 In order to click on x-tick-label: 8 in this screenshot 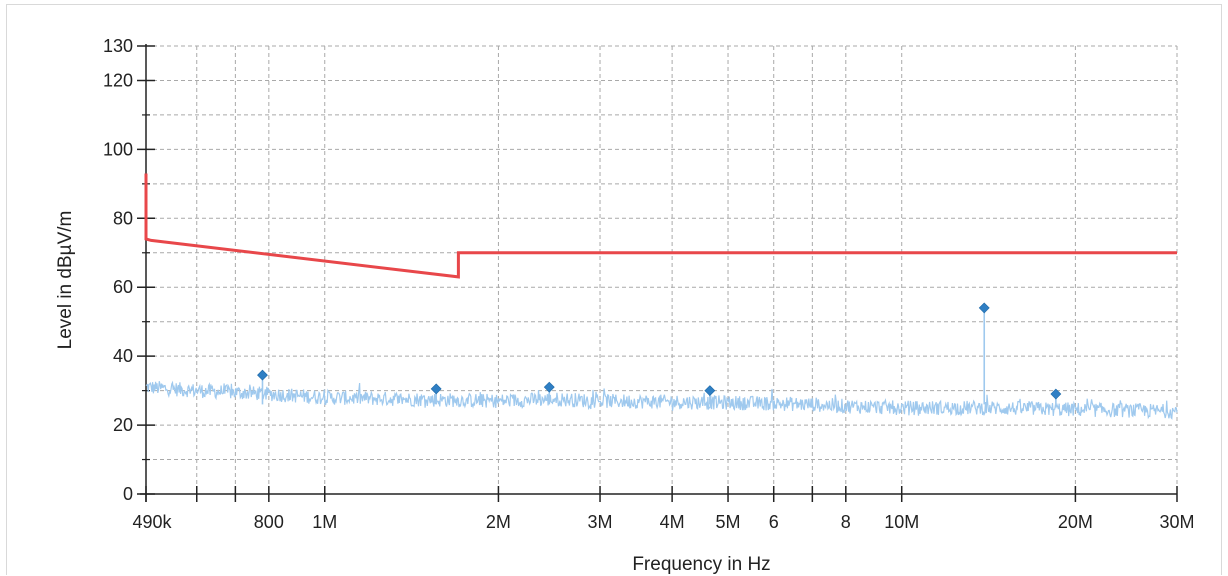, I will do `click(846, 522)`.